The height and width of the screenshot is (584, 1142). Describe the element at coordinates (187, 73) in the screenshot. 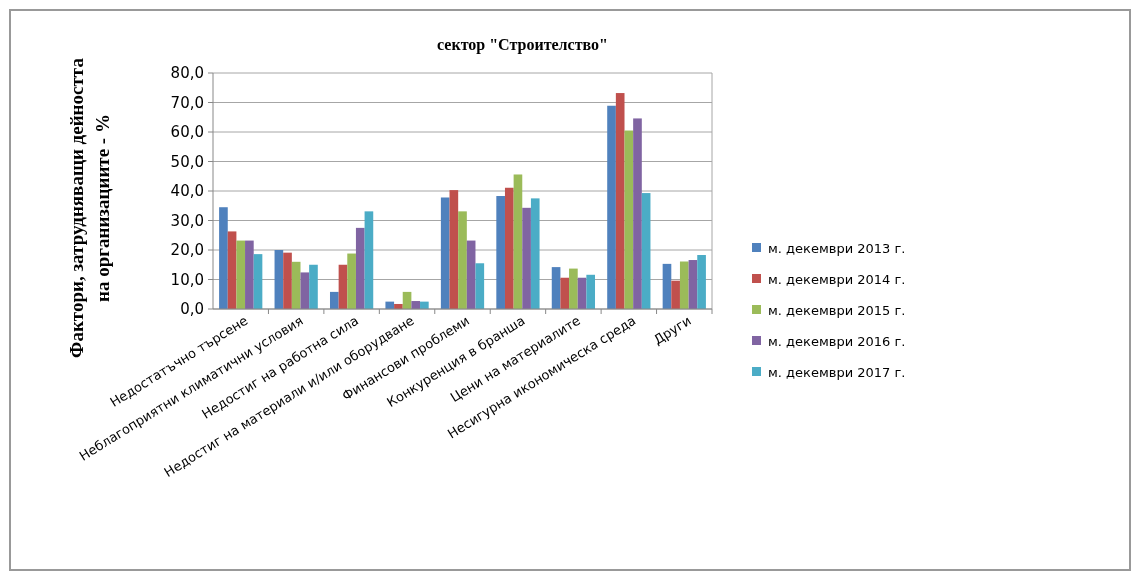

I see `y-tick-label: 80,0` at that location.